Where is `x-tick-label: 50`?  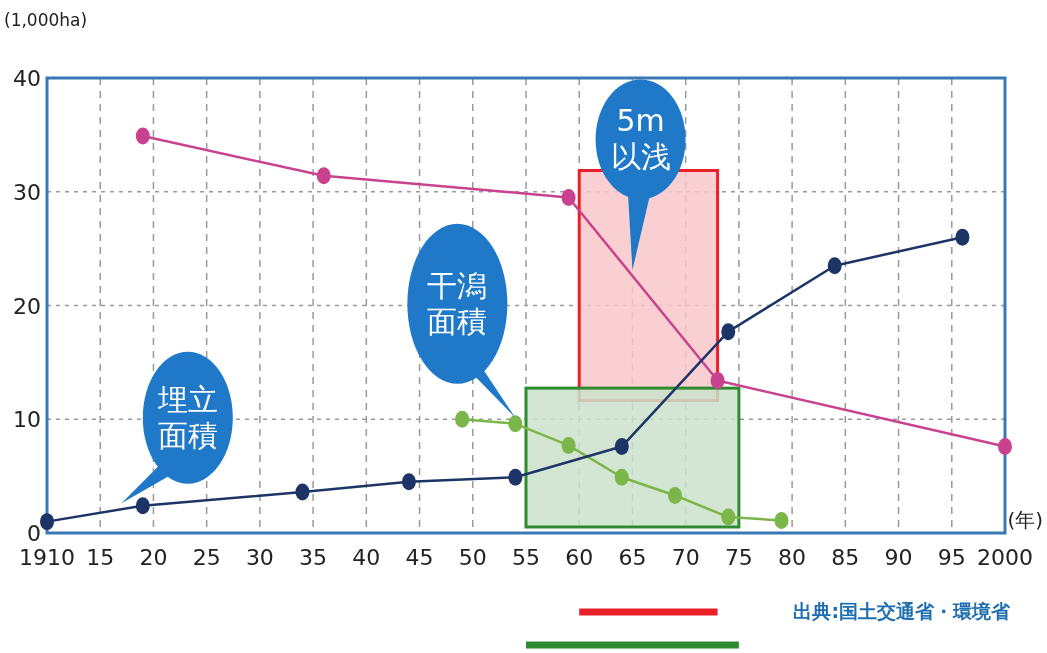
x-tick-label: 50 is located at coordinates (472, 557).